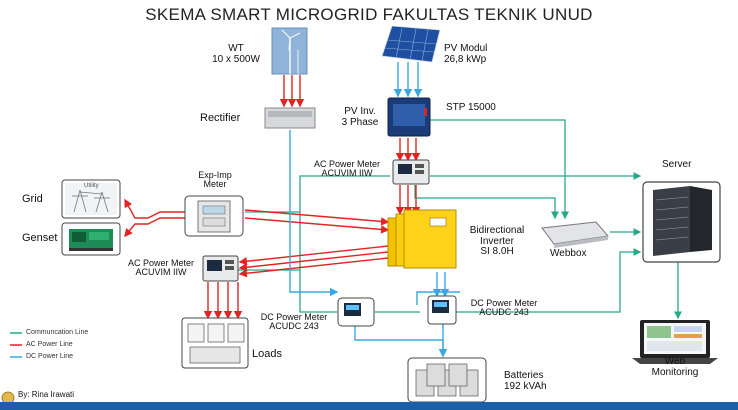 The height and width of the screenshot is (410, 738). Describe the element at coordinates (215, 343) in the screenshot. I see `loads-icon` at that location.